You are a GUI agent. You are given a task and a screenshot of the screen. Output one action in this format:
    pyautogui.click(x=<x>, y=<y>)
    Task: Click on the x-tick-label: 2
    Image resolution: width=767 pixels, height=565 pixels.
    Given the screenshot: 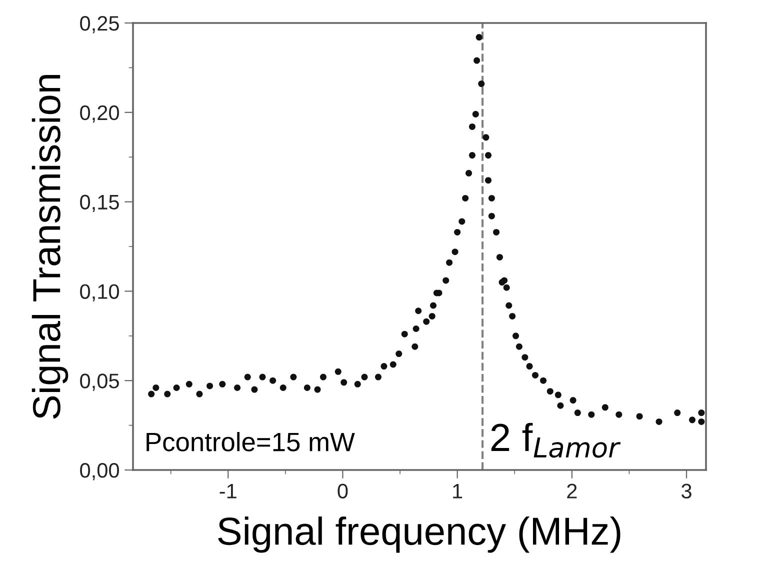 What is the action you would take?
    pyautogui.click(x=572, y=491)
    